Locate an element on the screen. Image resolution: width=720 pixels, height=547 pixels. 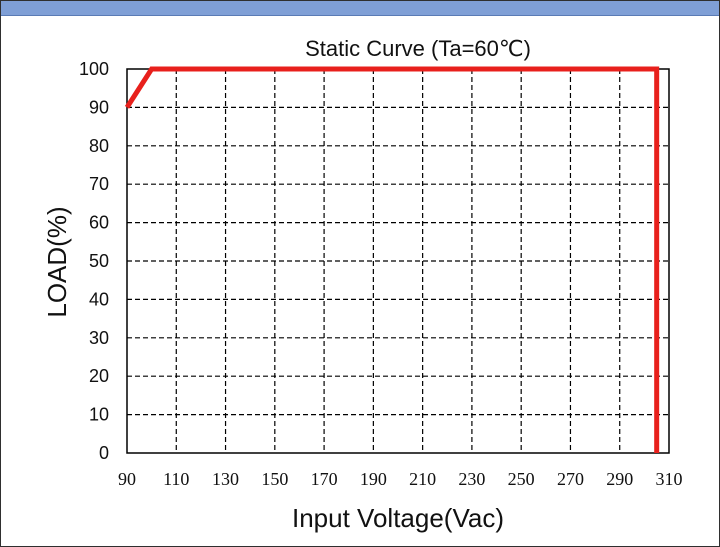
y-tick-label-70: 70 is located at coordinates (99, 184).